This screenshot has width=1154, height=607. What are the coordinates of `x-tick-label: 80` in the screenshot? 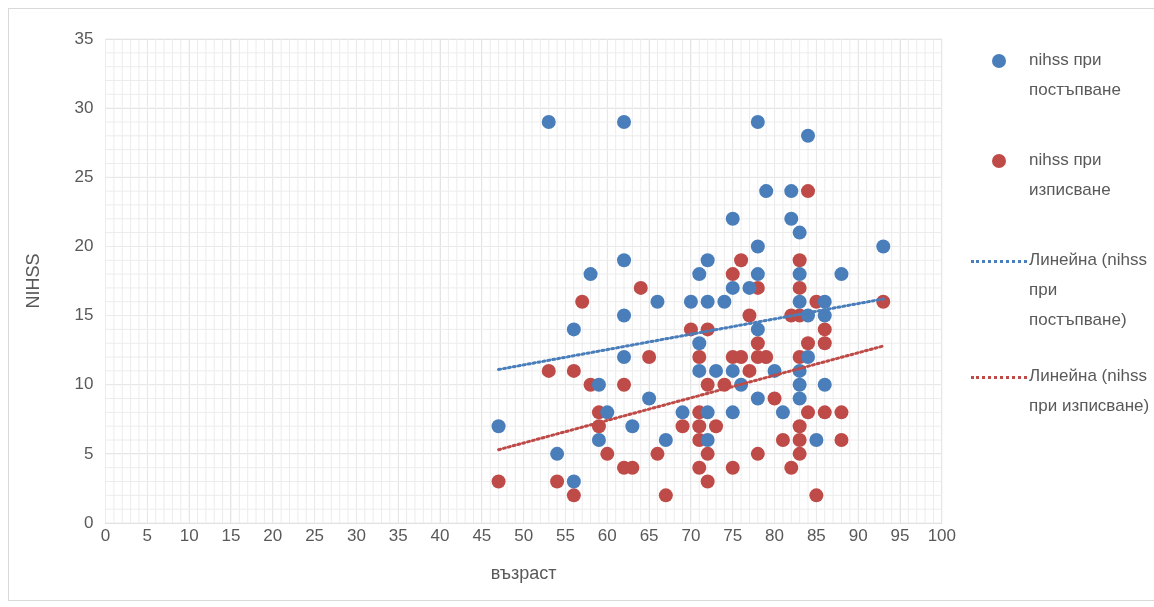 It's located at (775, 535).